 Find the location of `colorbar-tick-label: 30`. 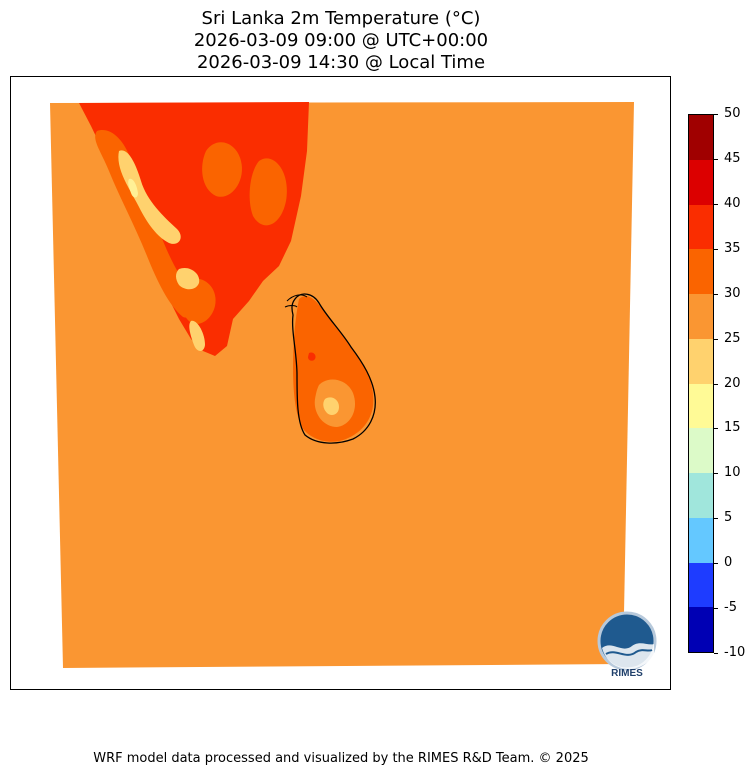

colorbar-tick-label: 30 is located at coordinates (732, 293).